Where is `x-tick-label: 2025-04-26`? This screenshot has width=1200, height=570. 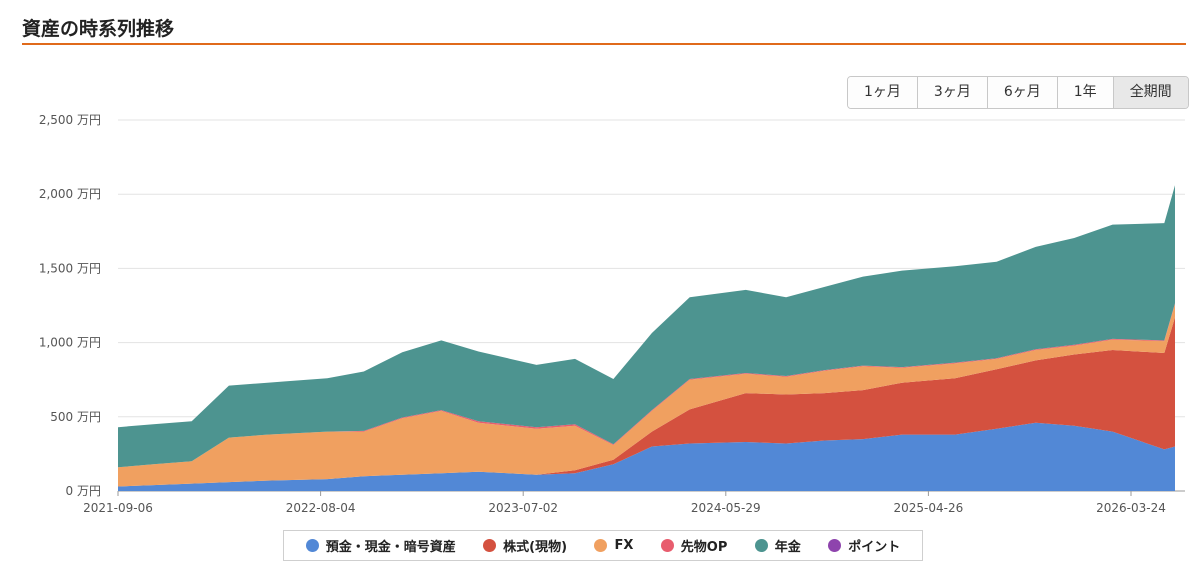 x-tick-label: 2025-04-26 is located at coordinates (929, 508).